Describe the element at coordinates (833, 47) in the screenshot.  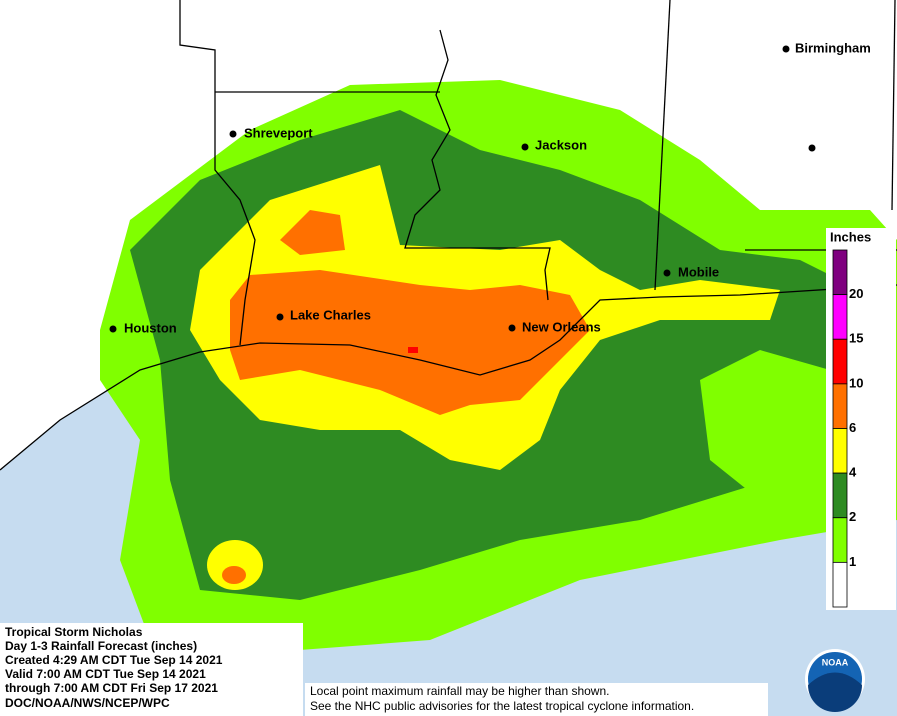
I see `city-label: Birmingham` at that location.